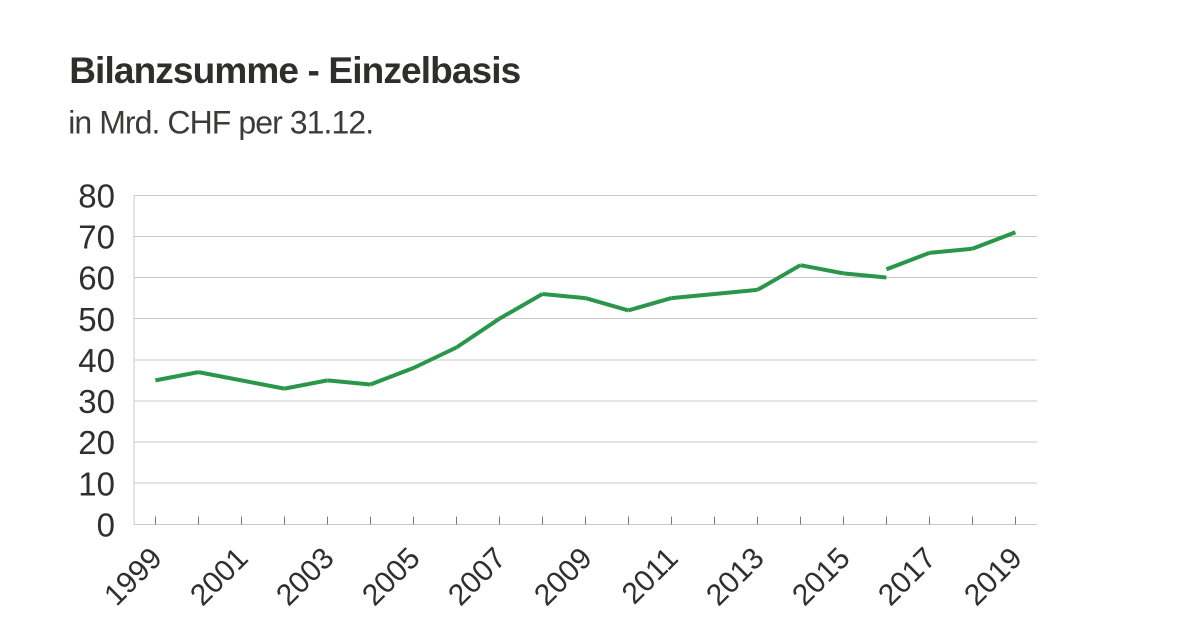 The image size is (1200, 633). I want to click on svg-text: Bilanzsumme - Einzelbasis, so click(294, 70).